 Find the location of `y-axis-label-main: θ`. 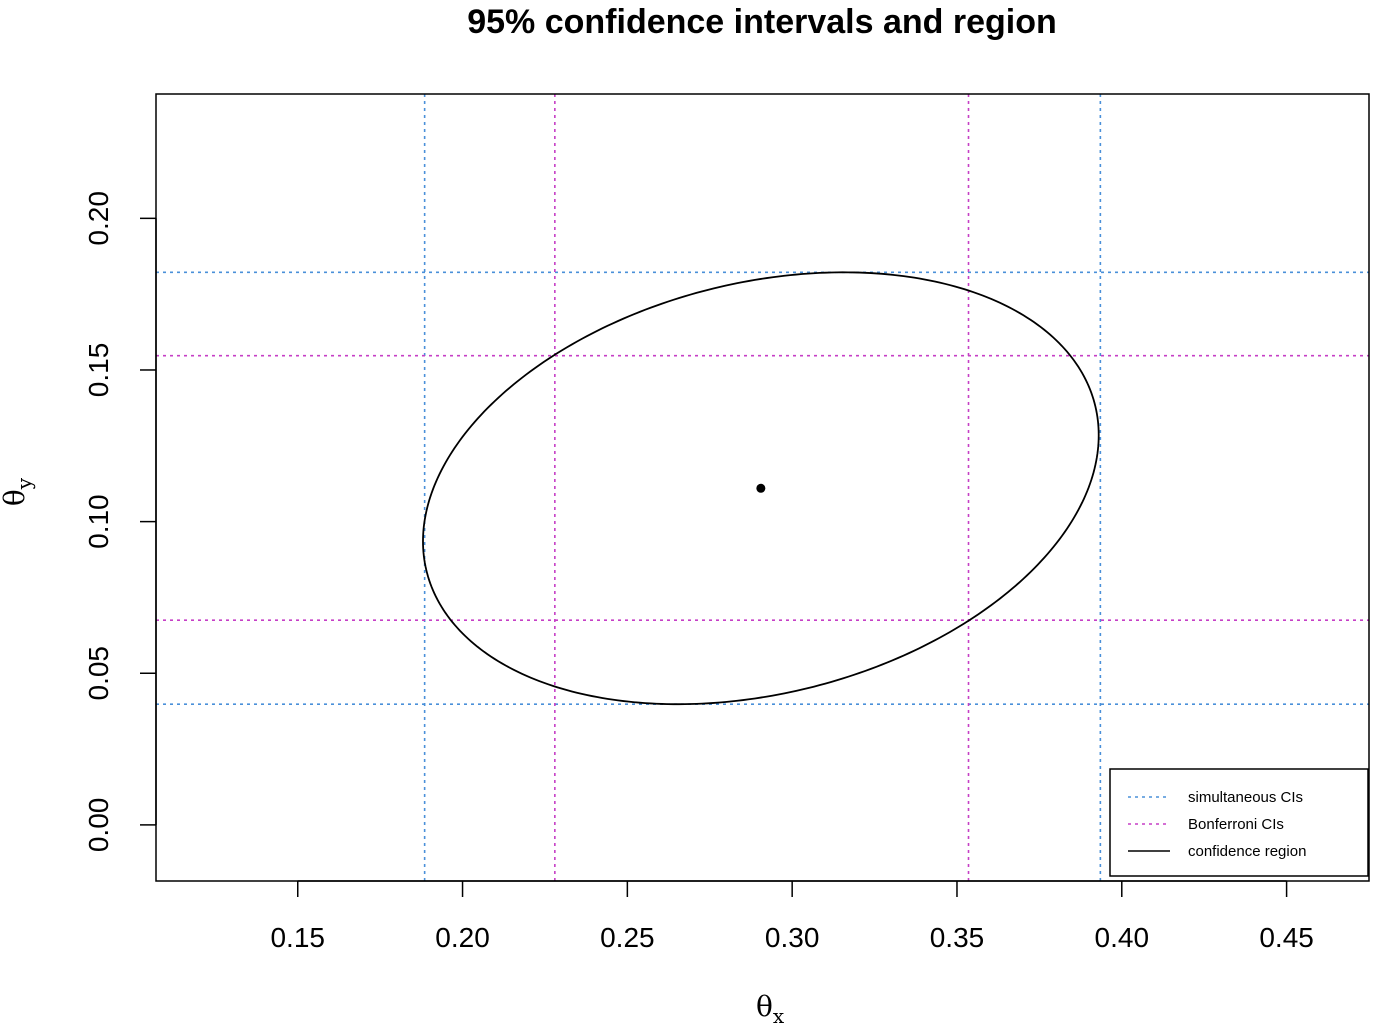

y-axis-label-main: θ is located at coordinates (15, 497).